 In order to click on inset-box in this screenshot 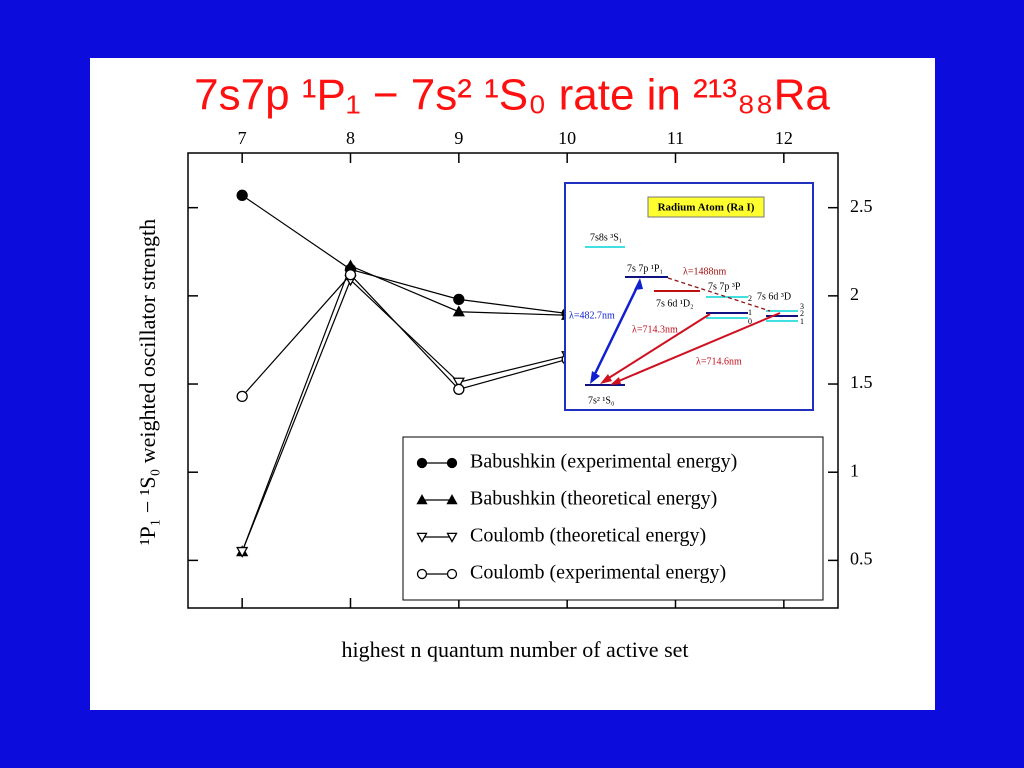, I will do `click(689, 296)`.